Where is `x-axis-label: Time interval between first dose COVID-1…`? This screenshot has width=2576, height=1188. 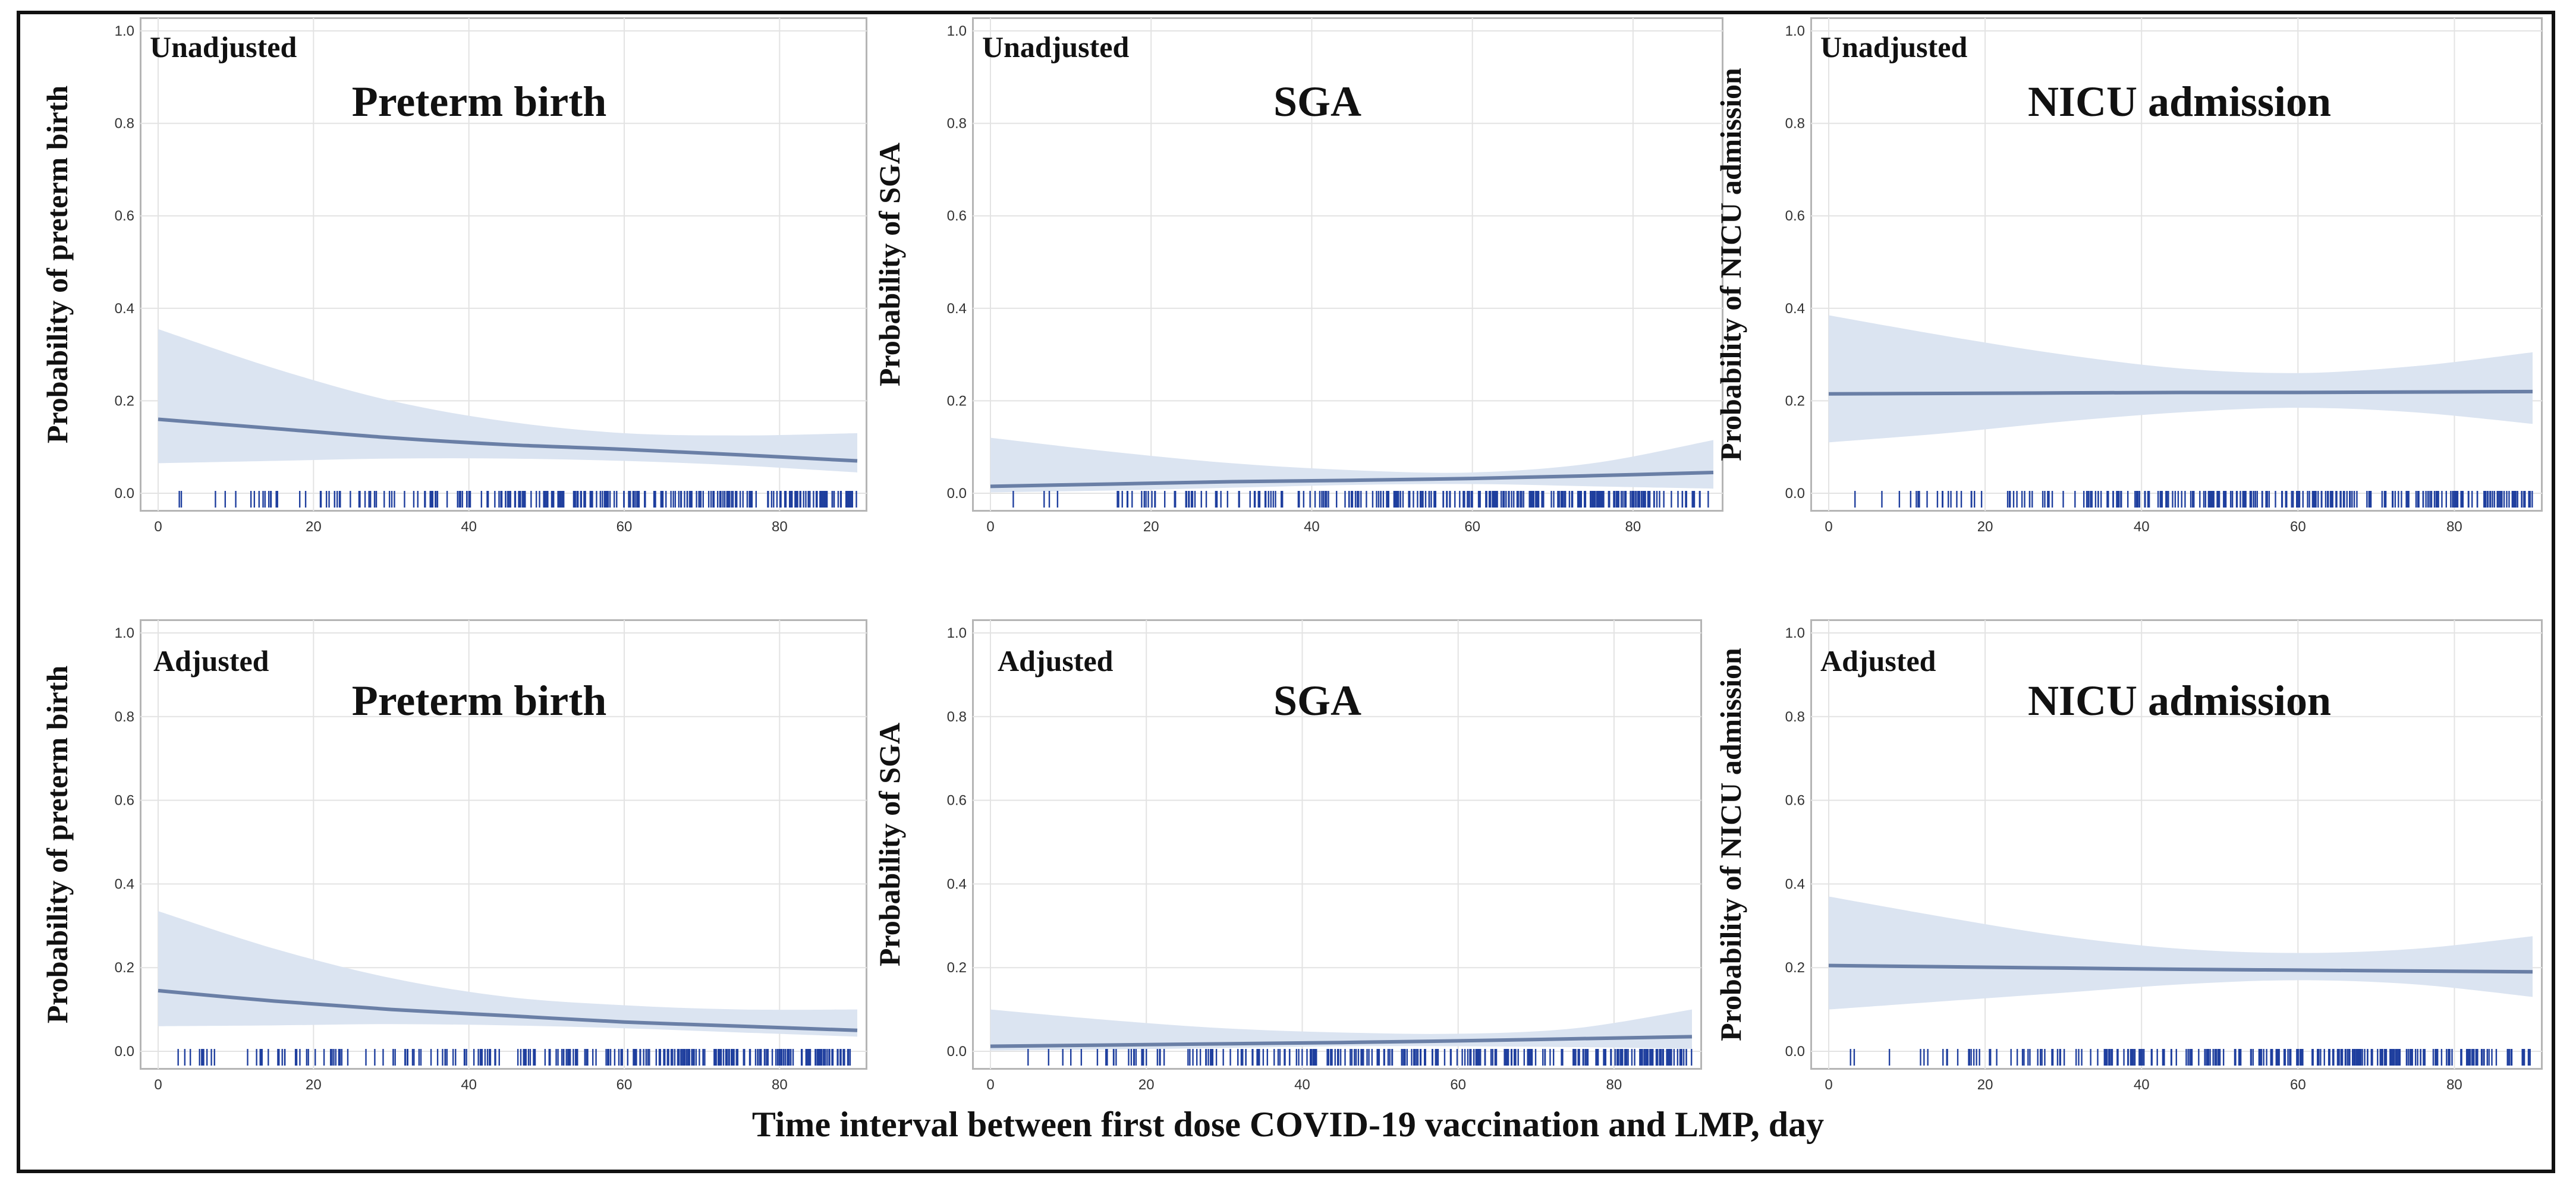 x-axis-label: Time interval between first dose COVID-1… is located at coordinates (1288, 1125).